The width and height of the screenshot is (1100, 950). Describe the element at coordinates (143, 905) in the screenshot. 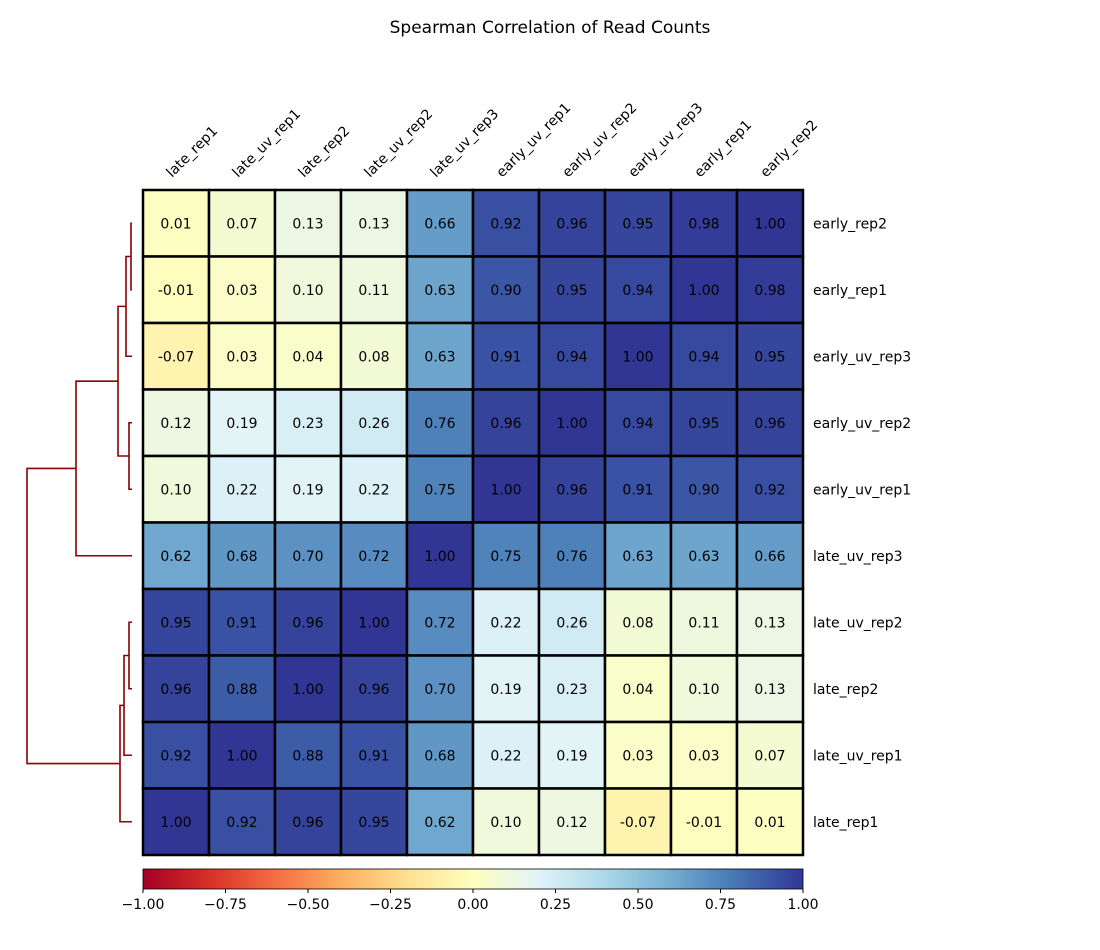

I see `colorbar-tick-label: −1.00` at that location.